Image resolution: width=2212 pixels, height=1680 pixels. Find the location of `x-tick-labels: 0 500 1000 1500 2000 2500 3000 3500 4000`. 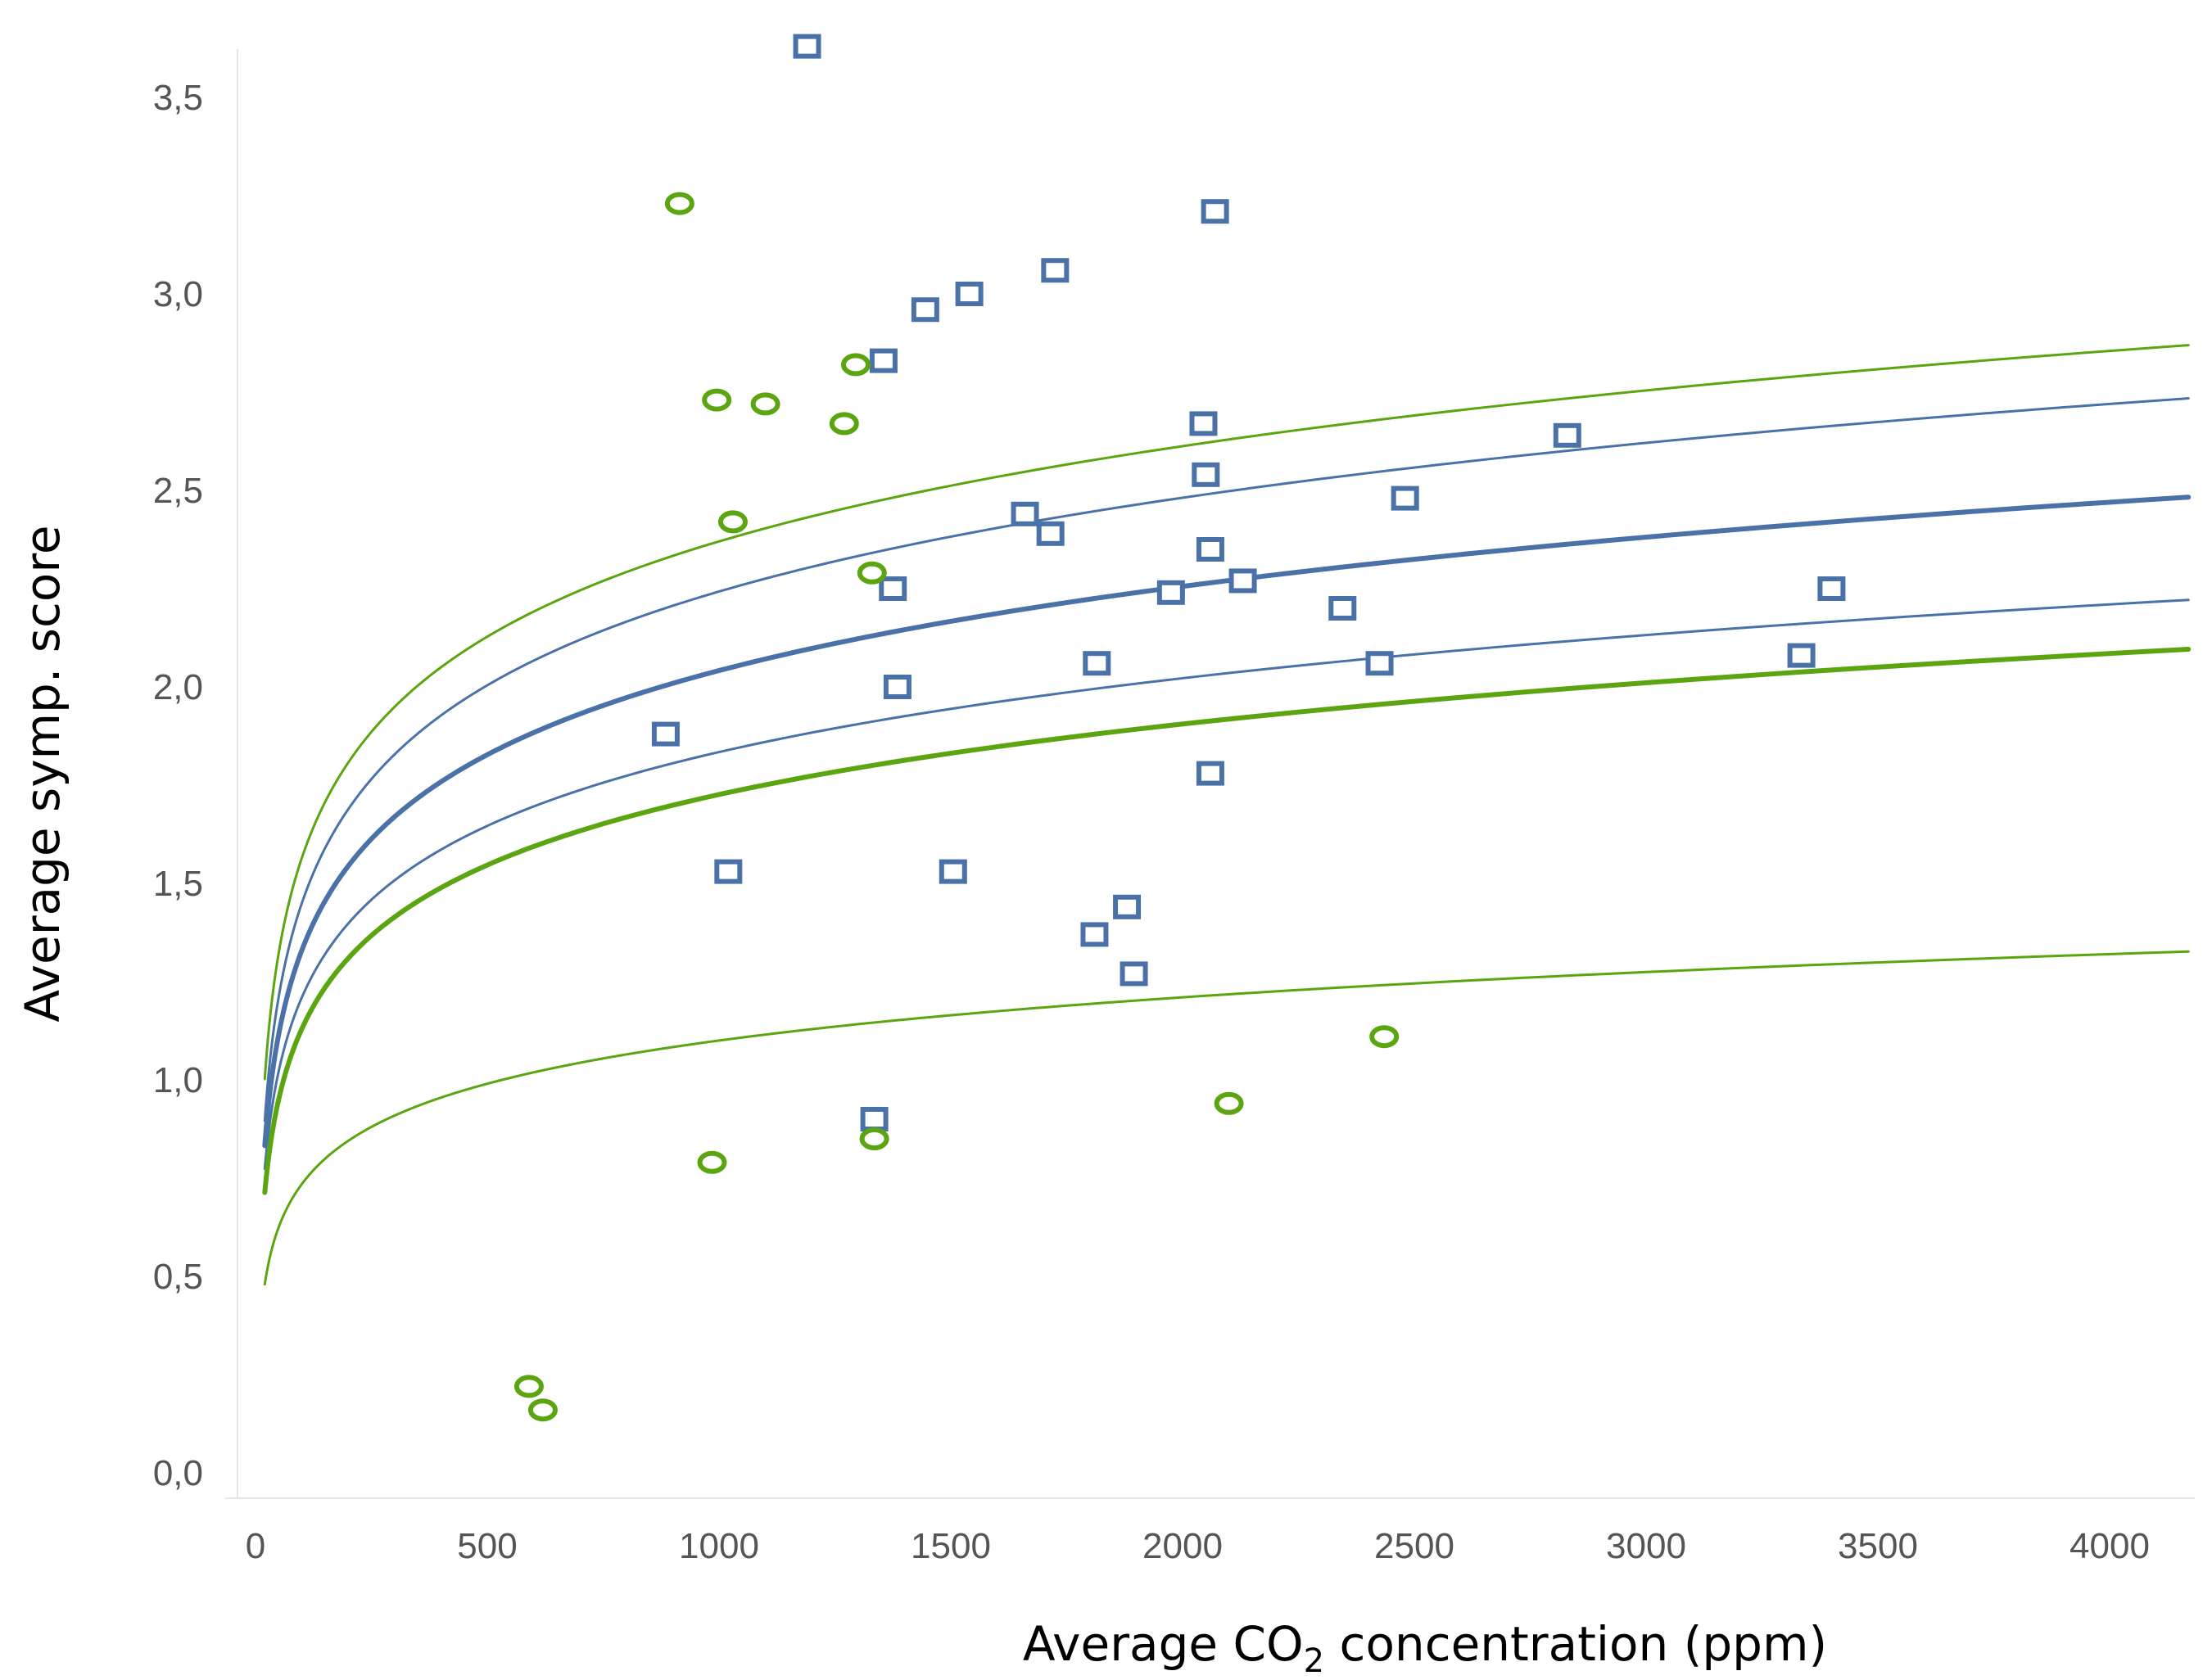

x-tick-labels: 0 500 1000 1500 2000 2500 3000 3500 4000 is located at coordinates (1198, 1546).